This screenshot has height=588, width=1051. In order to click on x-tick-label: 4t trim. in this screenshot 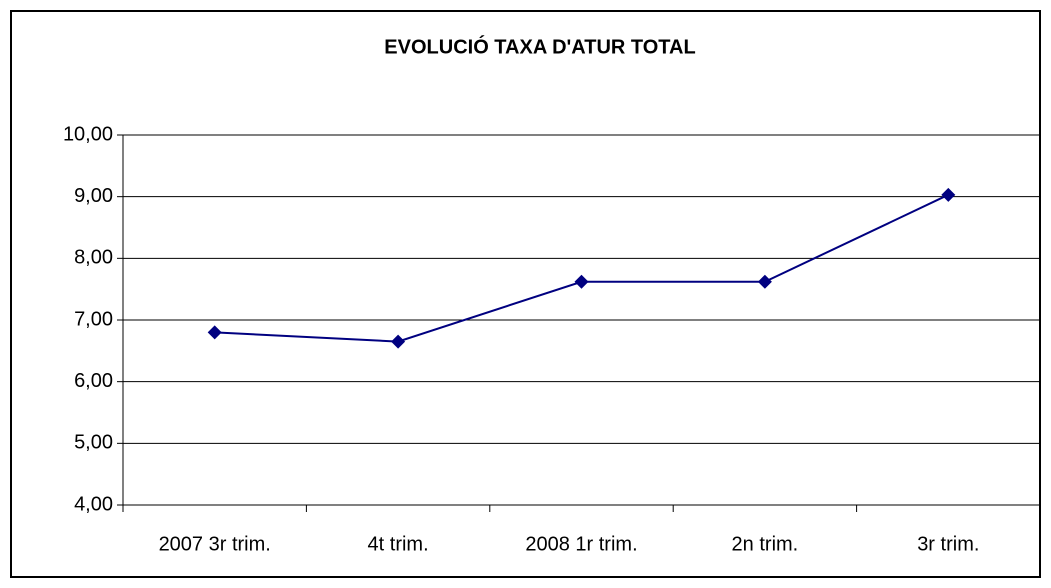, I will do `click(398, 544)`.